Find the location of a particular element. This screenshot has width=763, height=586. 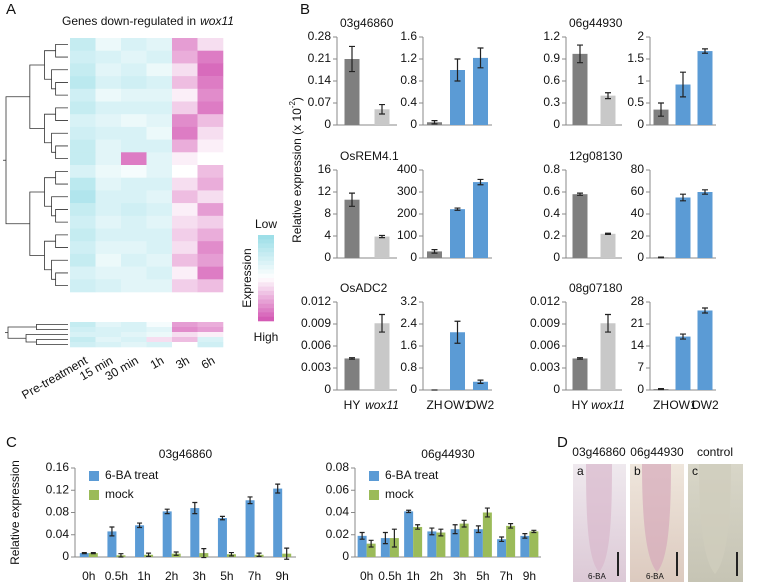

y-tick-label: 80 is located at coordinates (638, 169).